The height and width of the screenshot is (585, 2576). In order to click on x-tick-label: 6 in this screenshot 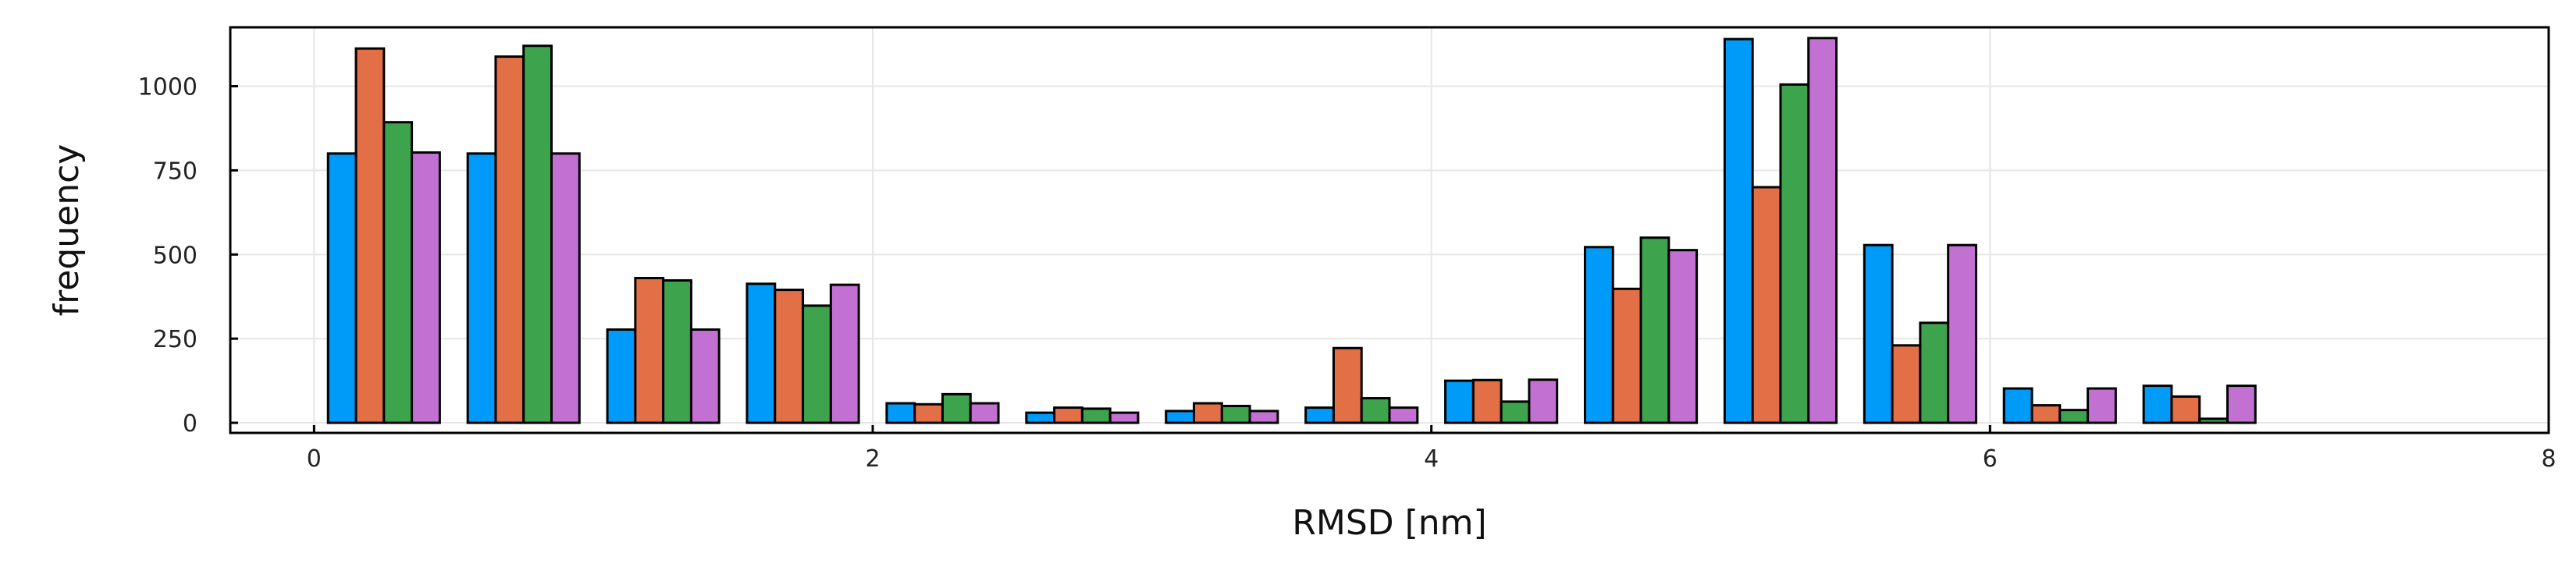, I will do `click(1990, 459)`.